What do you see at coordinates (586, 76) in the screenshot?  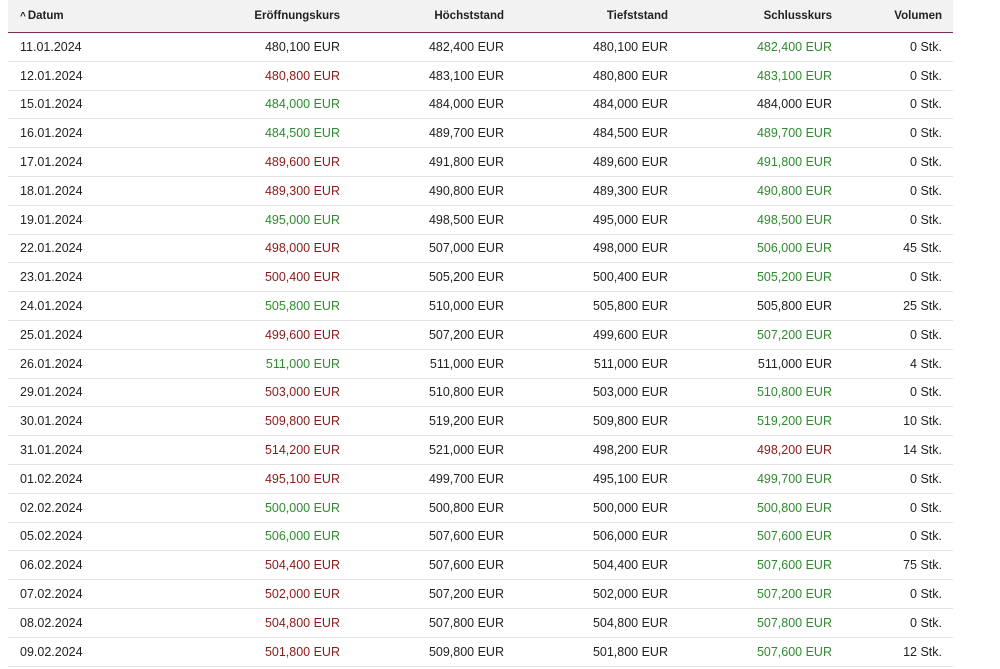 I see `cell-low: 480,800 EUR` at bounding box center [586, 76].